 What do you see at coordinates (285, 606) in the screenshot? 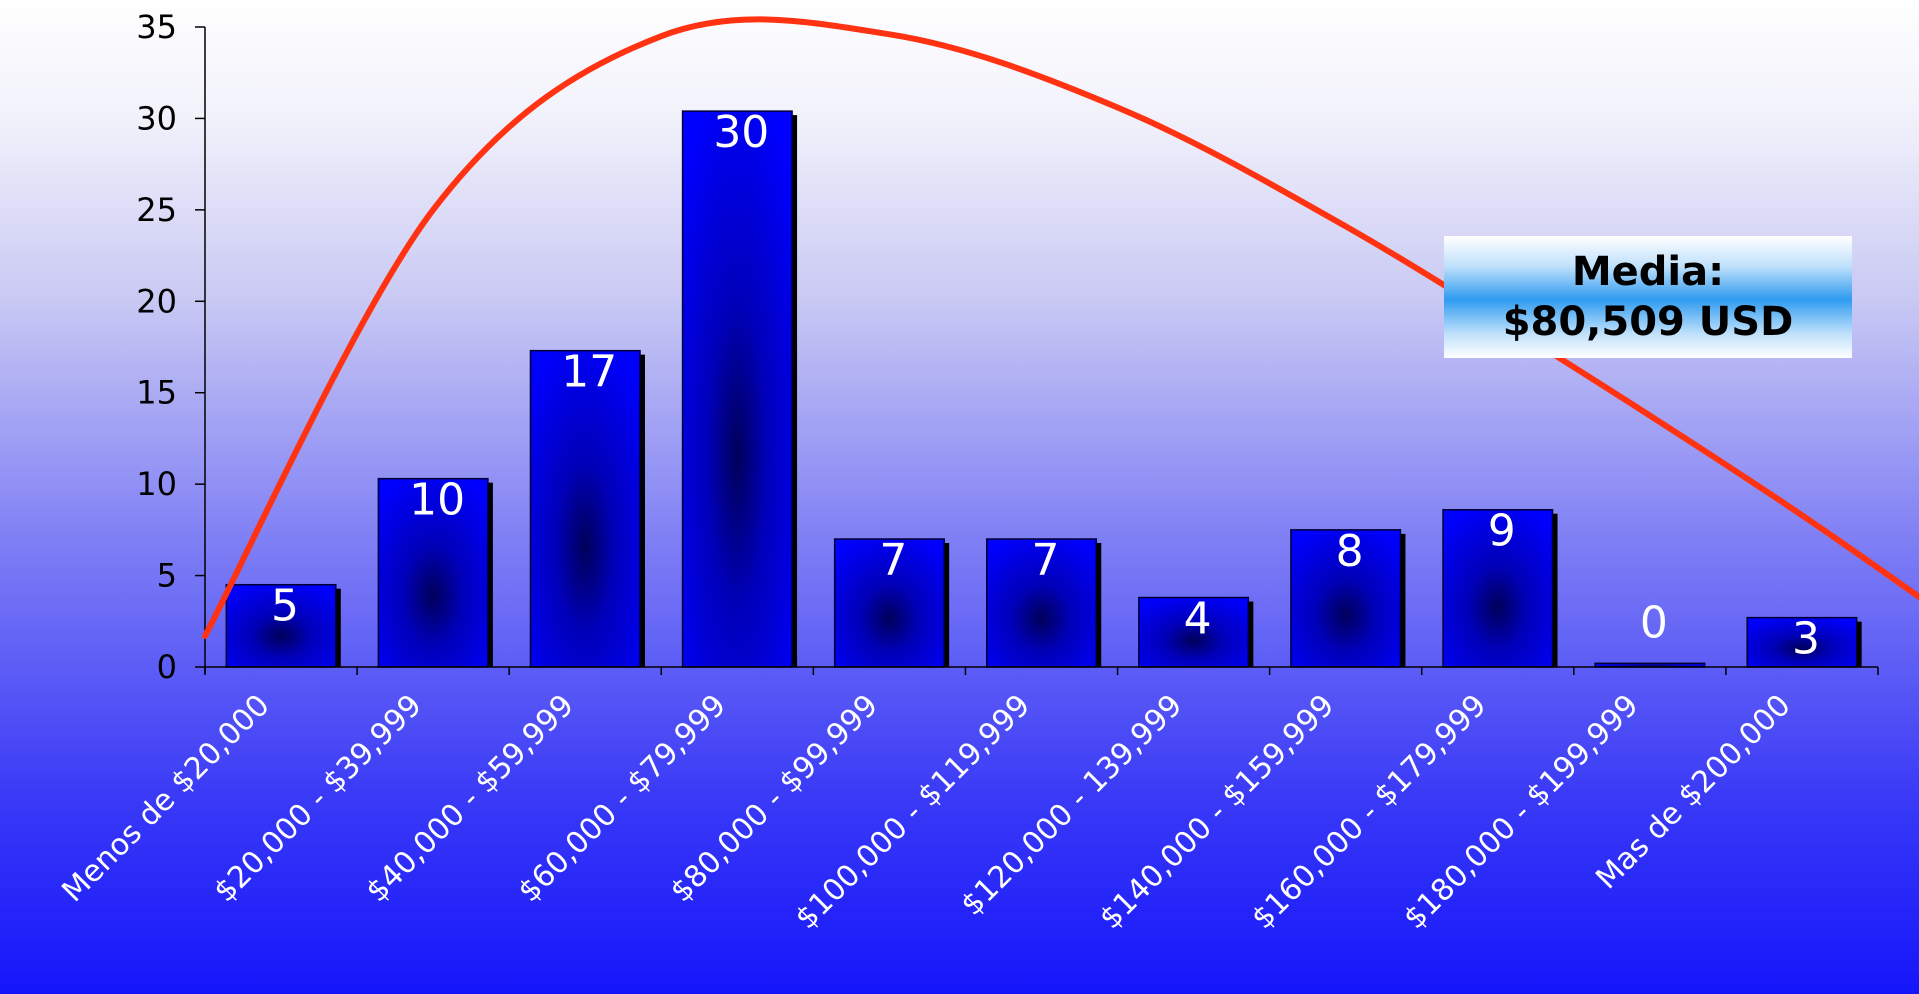
I see `data-label: 5` at bounding box center [285, 606].